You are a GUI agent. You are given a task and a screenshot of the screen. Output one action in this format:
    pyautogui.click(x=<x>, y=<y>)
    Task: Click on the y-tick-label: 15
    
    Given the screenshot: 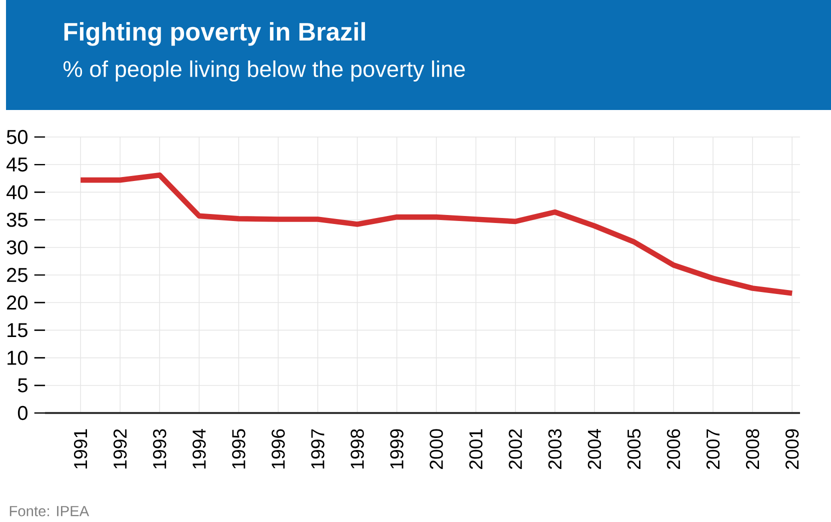 What is the action you would take?
    pyautogui.click(x=18, y=330)
    